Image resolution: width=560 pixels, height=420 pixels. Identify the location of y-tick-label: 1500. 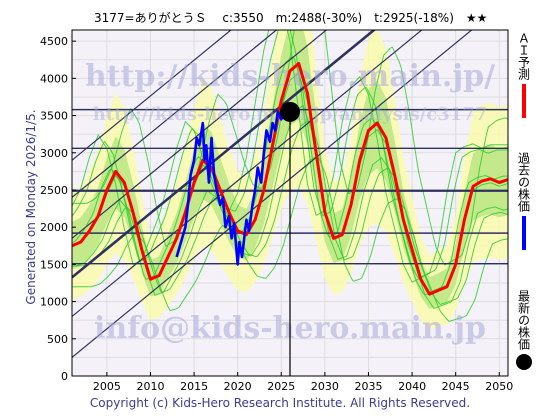
(54, 264).